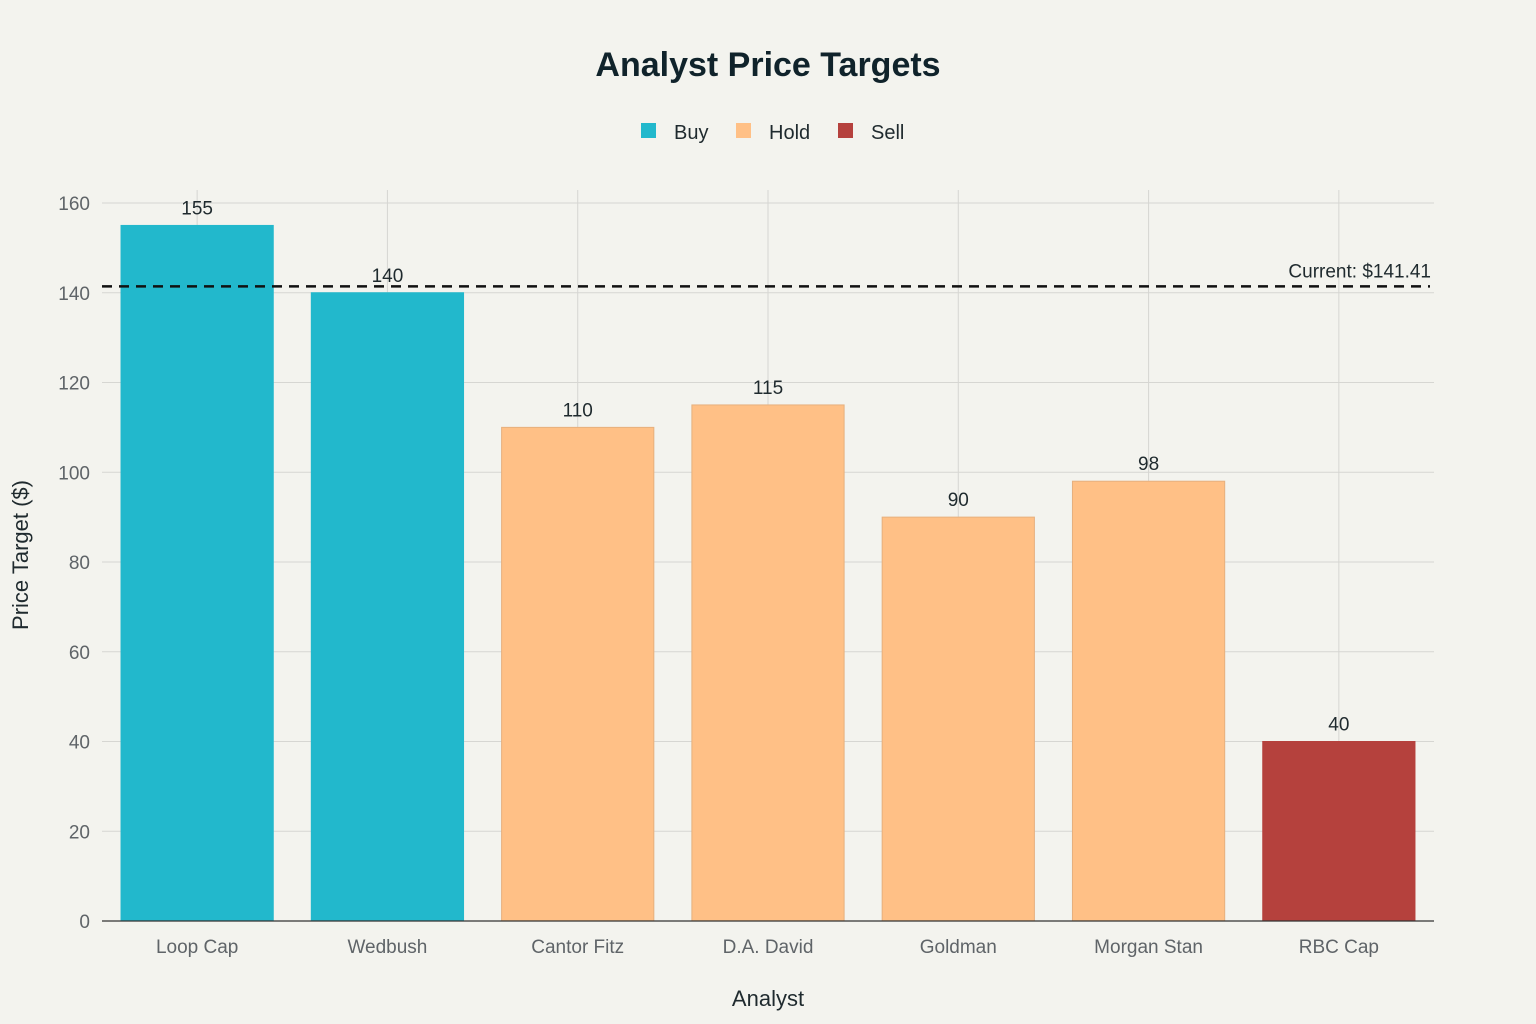 Image resolution: width=1536 pixels, height=1024 pixels. I want to click on y-tick-label: 100, so click(74, 473).